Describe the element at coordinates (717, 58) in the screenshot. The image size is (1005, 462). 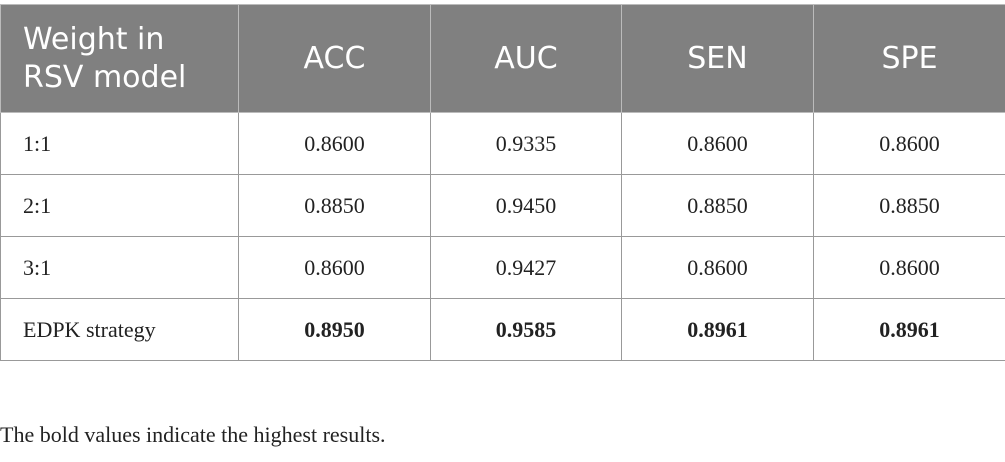
I see `header-cell: SEN` at that location.